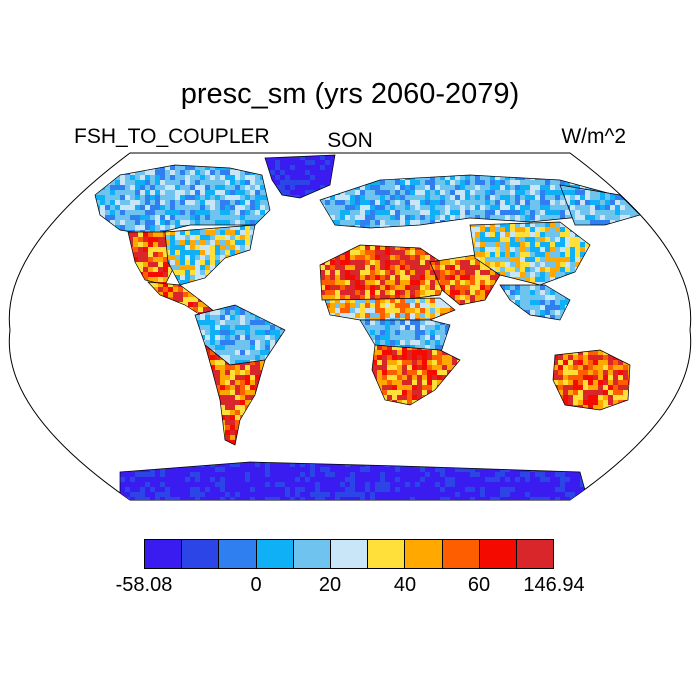  I want to click on colorbar-tick-label: 60, so click(479, 585).